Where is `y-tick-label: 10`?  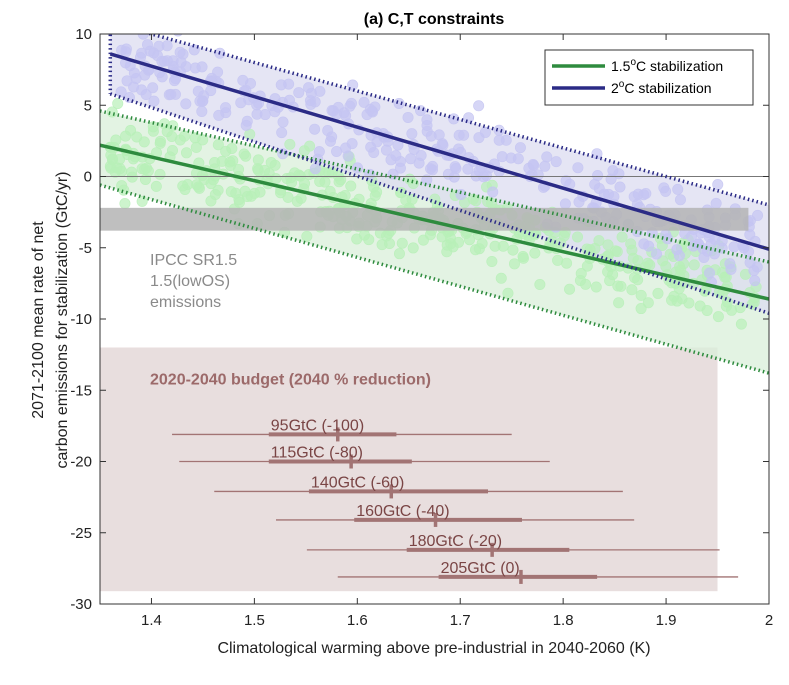 y-tick-label: 10 is located at coordinates (83, 34).